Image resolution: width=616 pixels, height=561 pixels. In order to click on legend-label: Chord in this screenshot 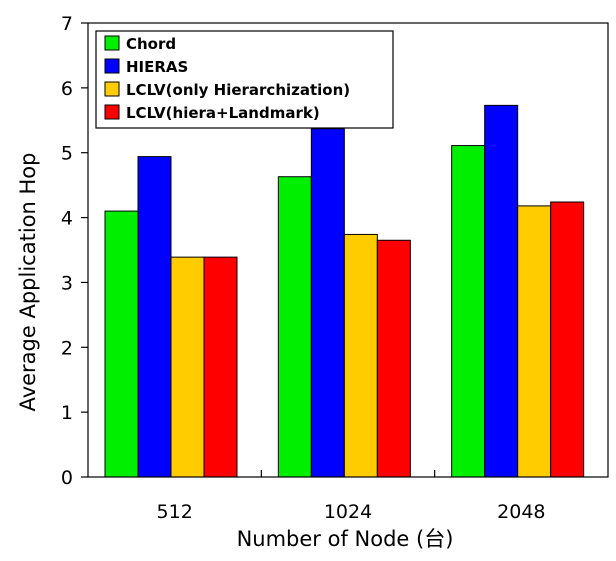, I will do `click(151, 44)`.